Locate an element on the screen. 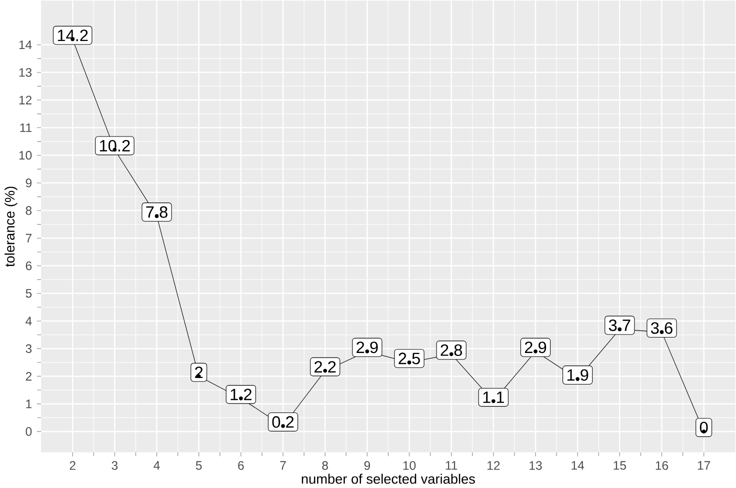 The image size is (736, 488). y-tick-label: 1 is located at coordinates (29, 403).